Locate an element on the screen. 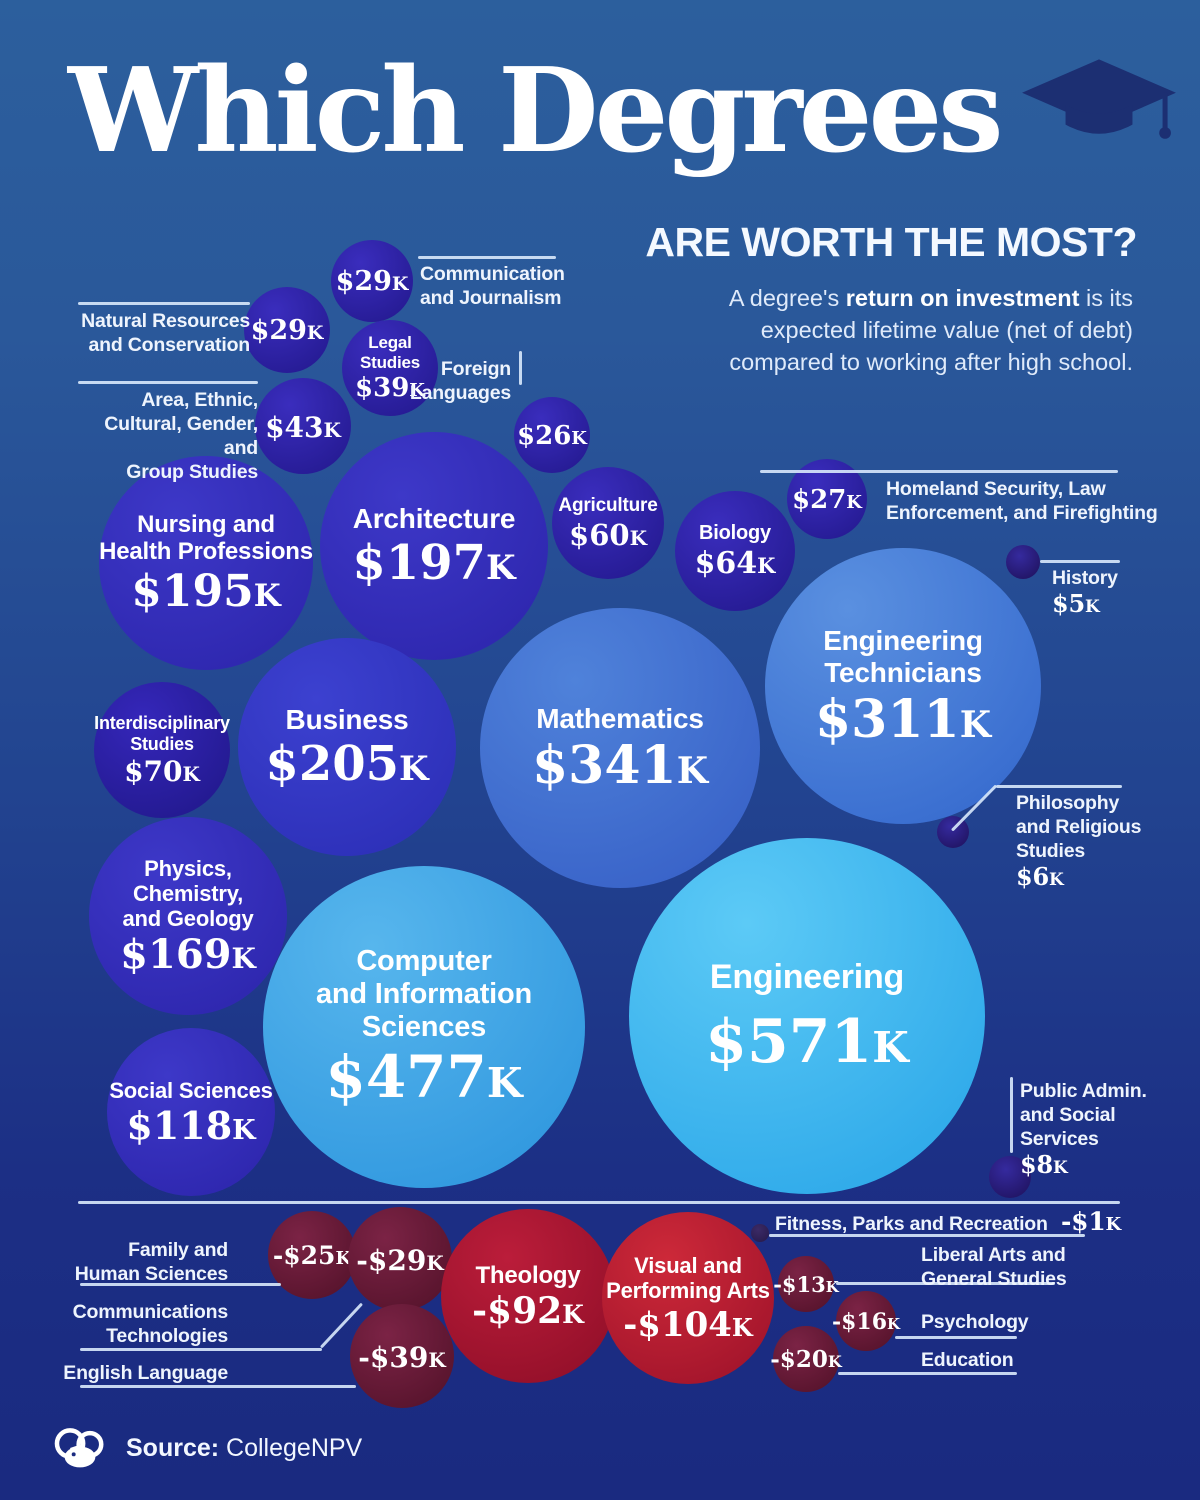 This screenshot has width=1200, height=1500. callout-philosophy: Philosophy and Religious Studies $6k is located at coordinates (1079, 841).